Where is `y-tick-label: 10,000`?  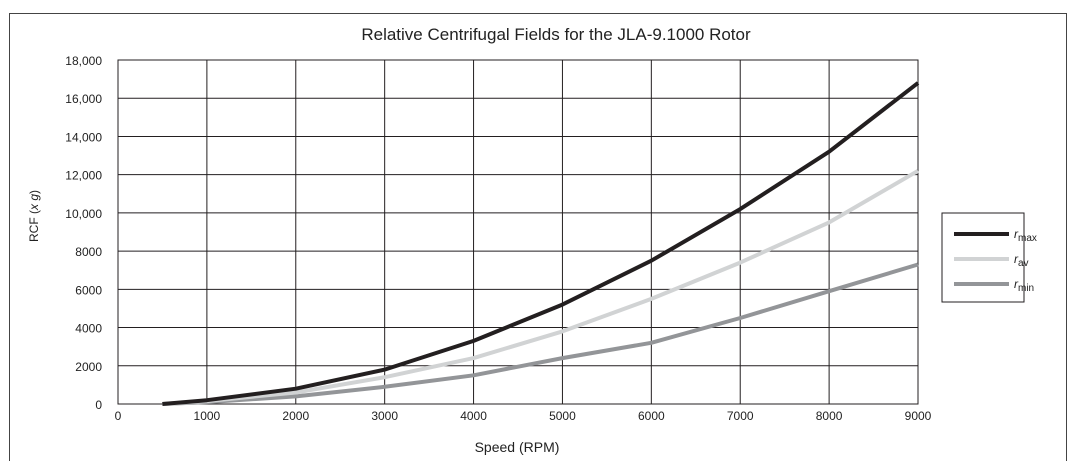 y-tick-label: 10,000 is located at coordinates (83, 214).